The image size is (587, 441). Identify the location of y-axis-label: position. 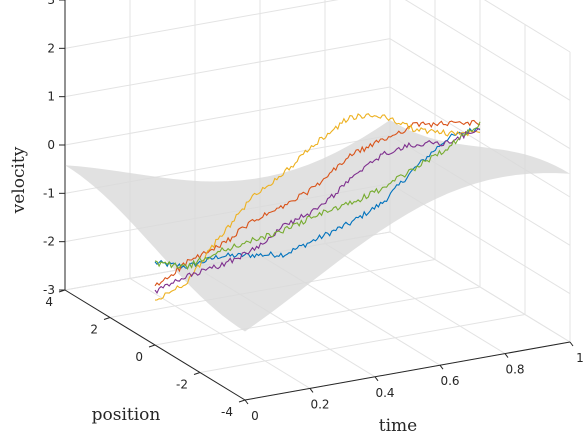
(126, 415).